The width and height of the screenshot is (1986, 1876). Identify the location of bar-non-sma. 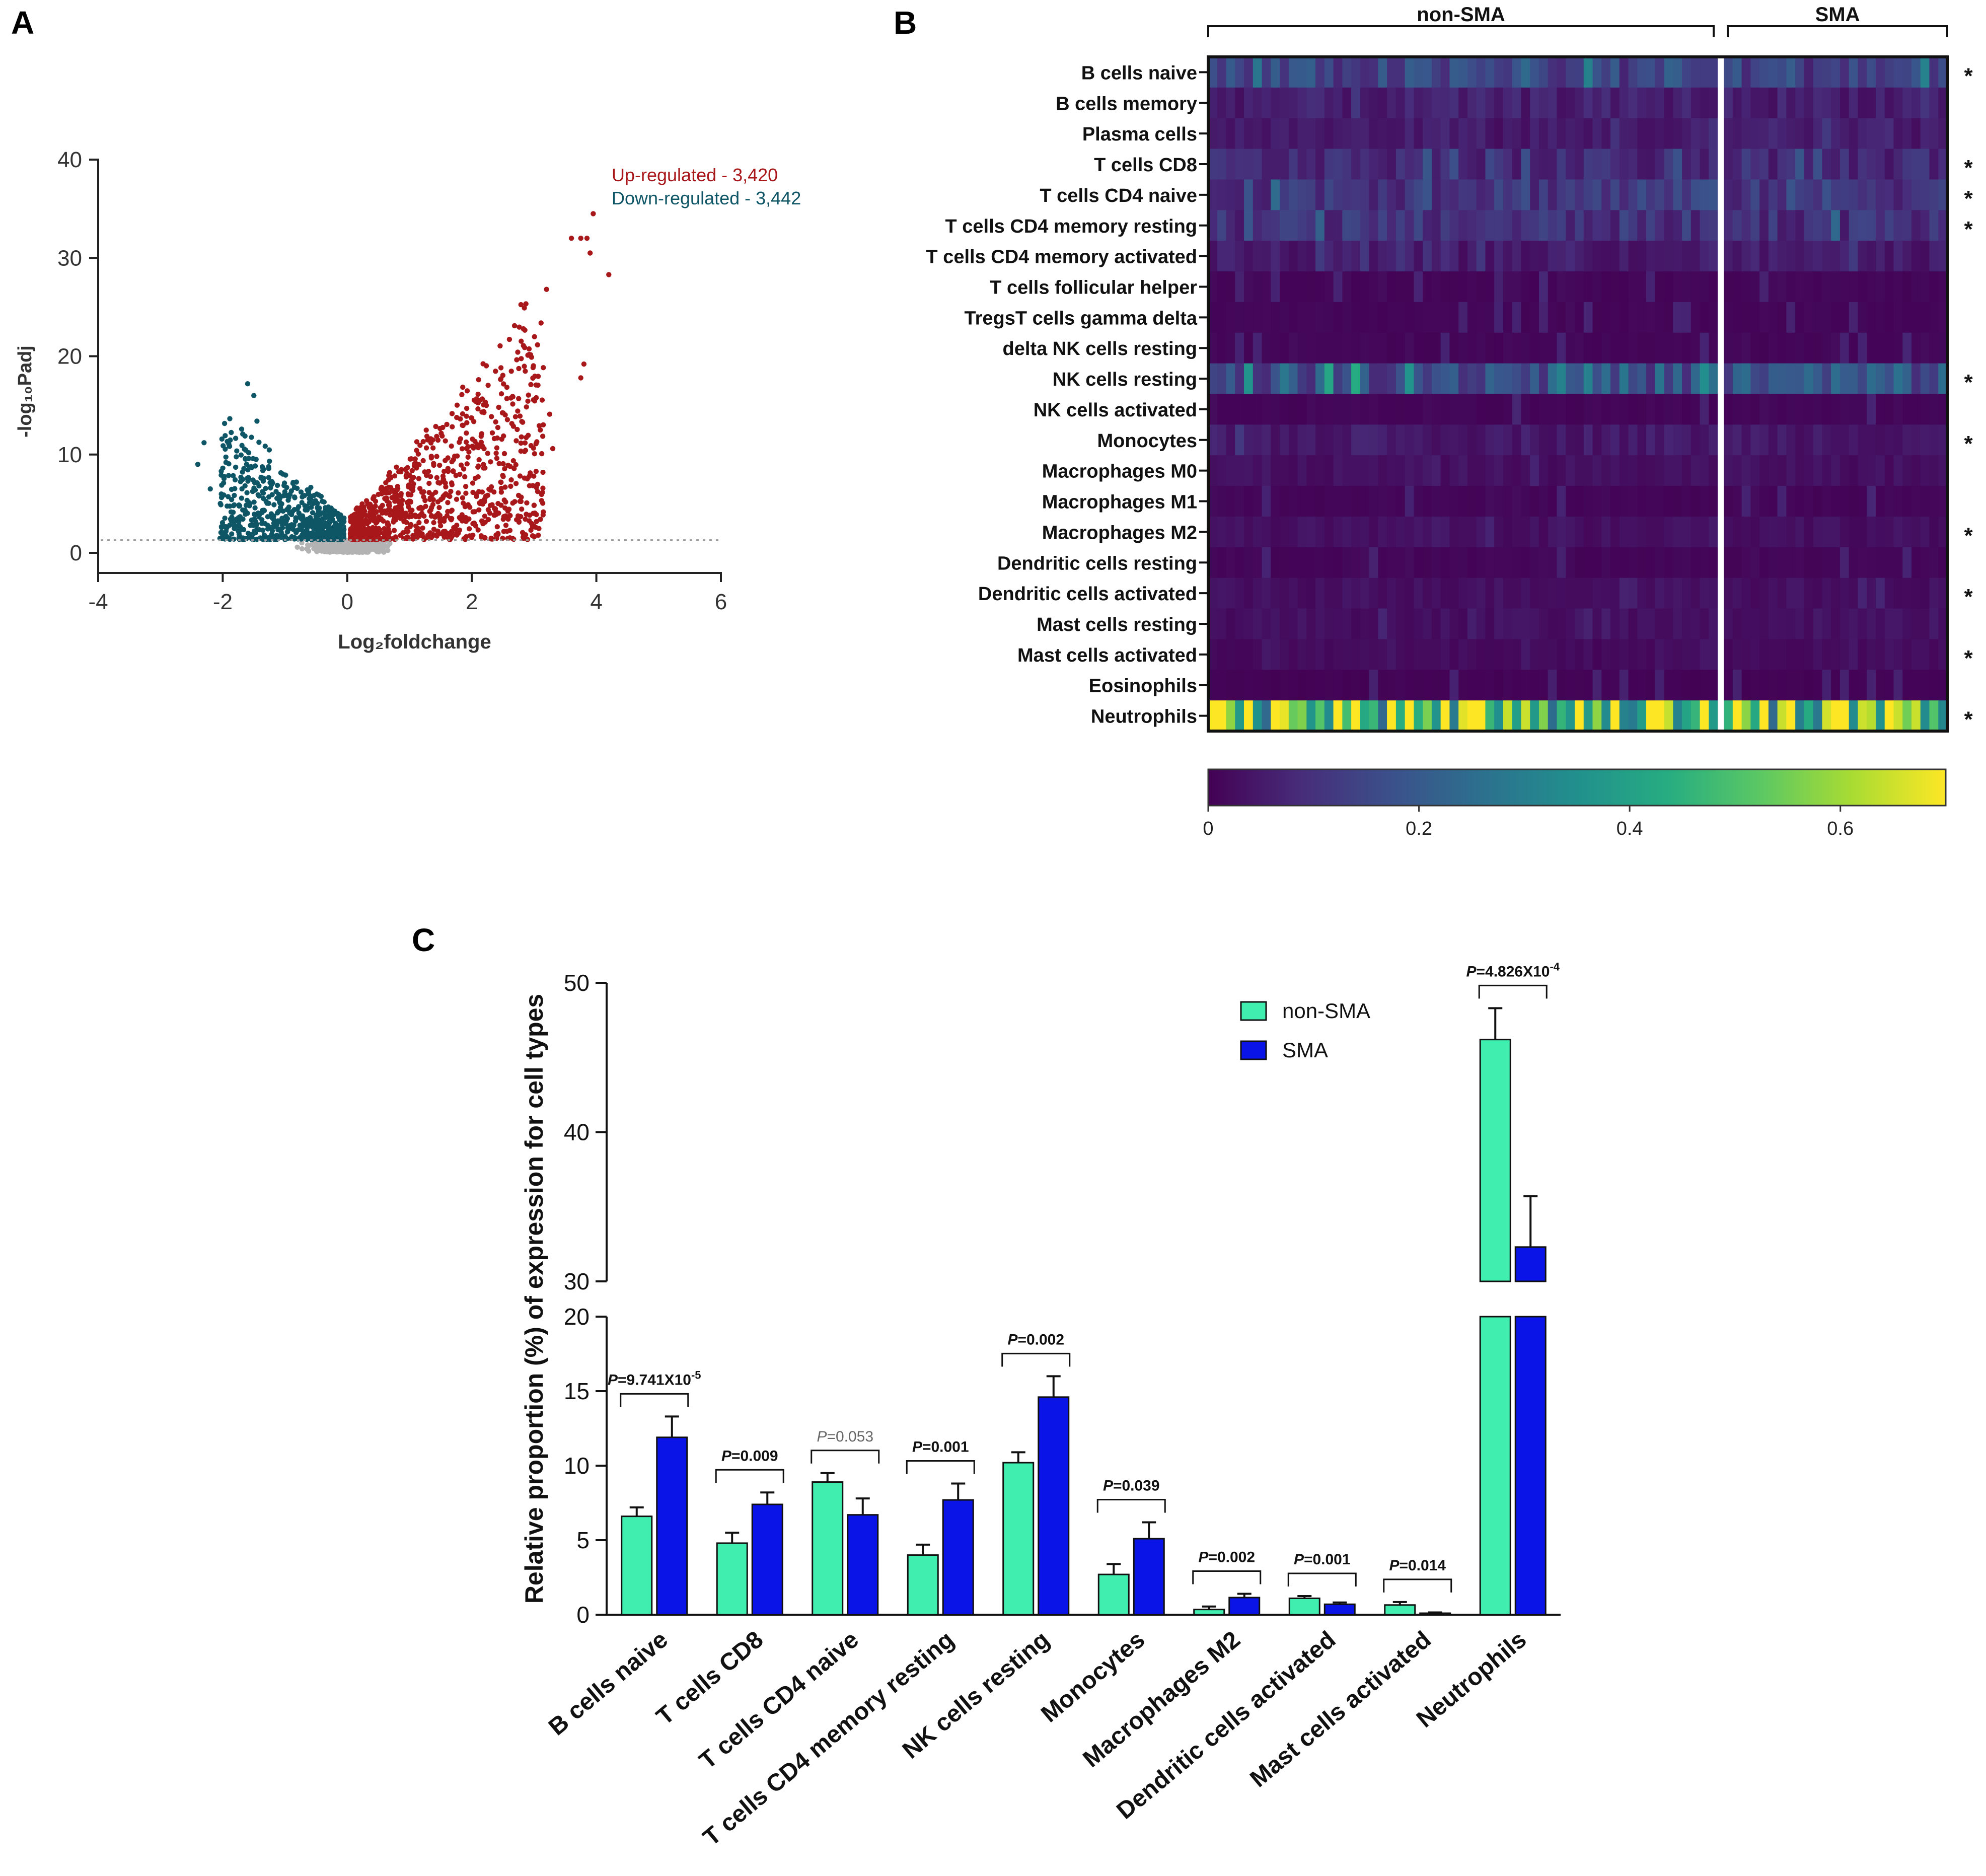
(923, 1585).